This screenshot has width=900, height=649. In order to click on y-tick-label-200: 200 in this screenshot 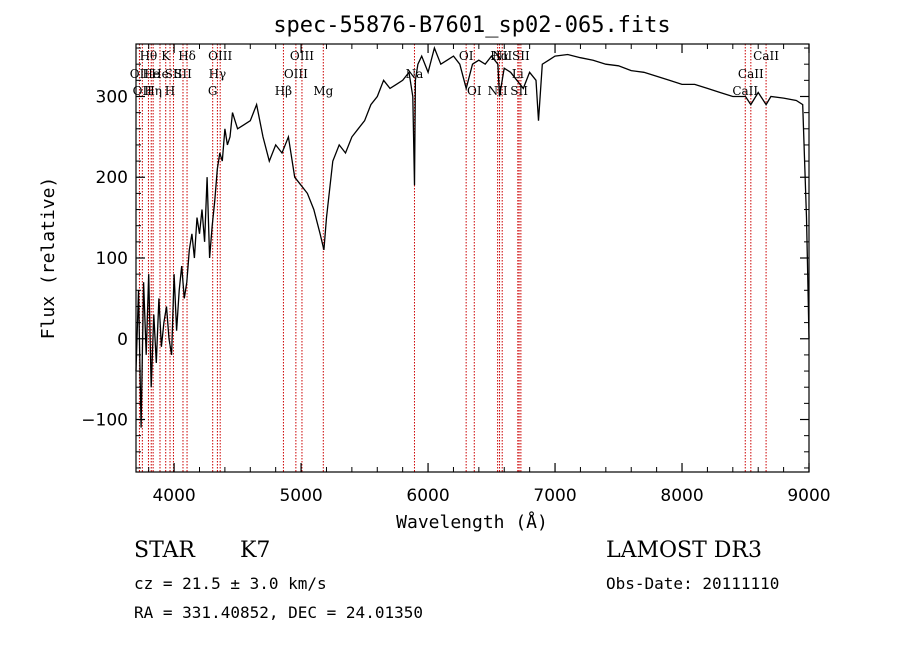, I will do `click(112, 178)`.